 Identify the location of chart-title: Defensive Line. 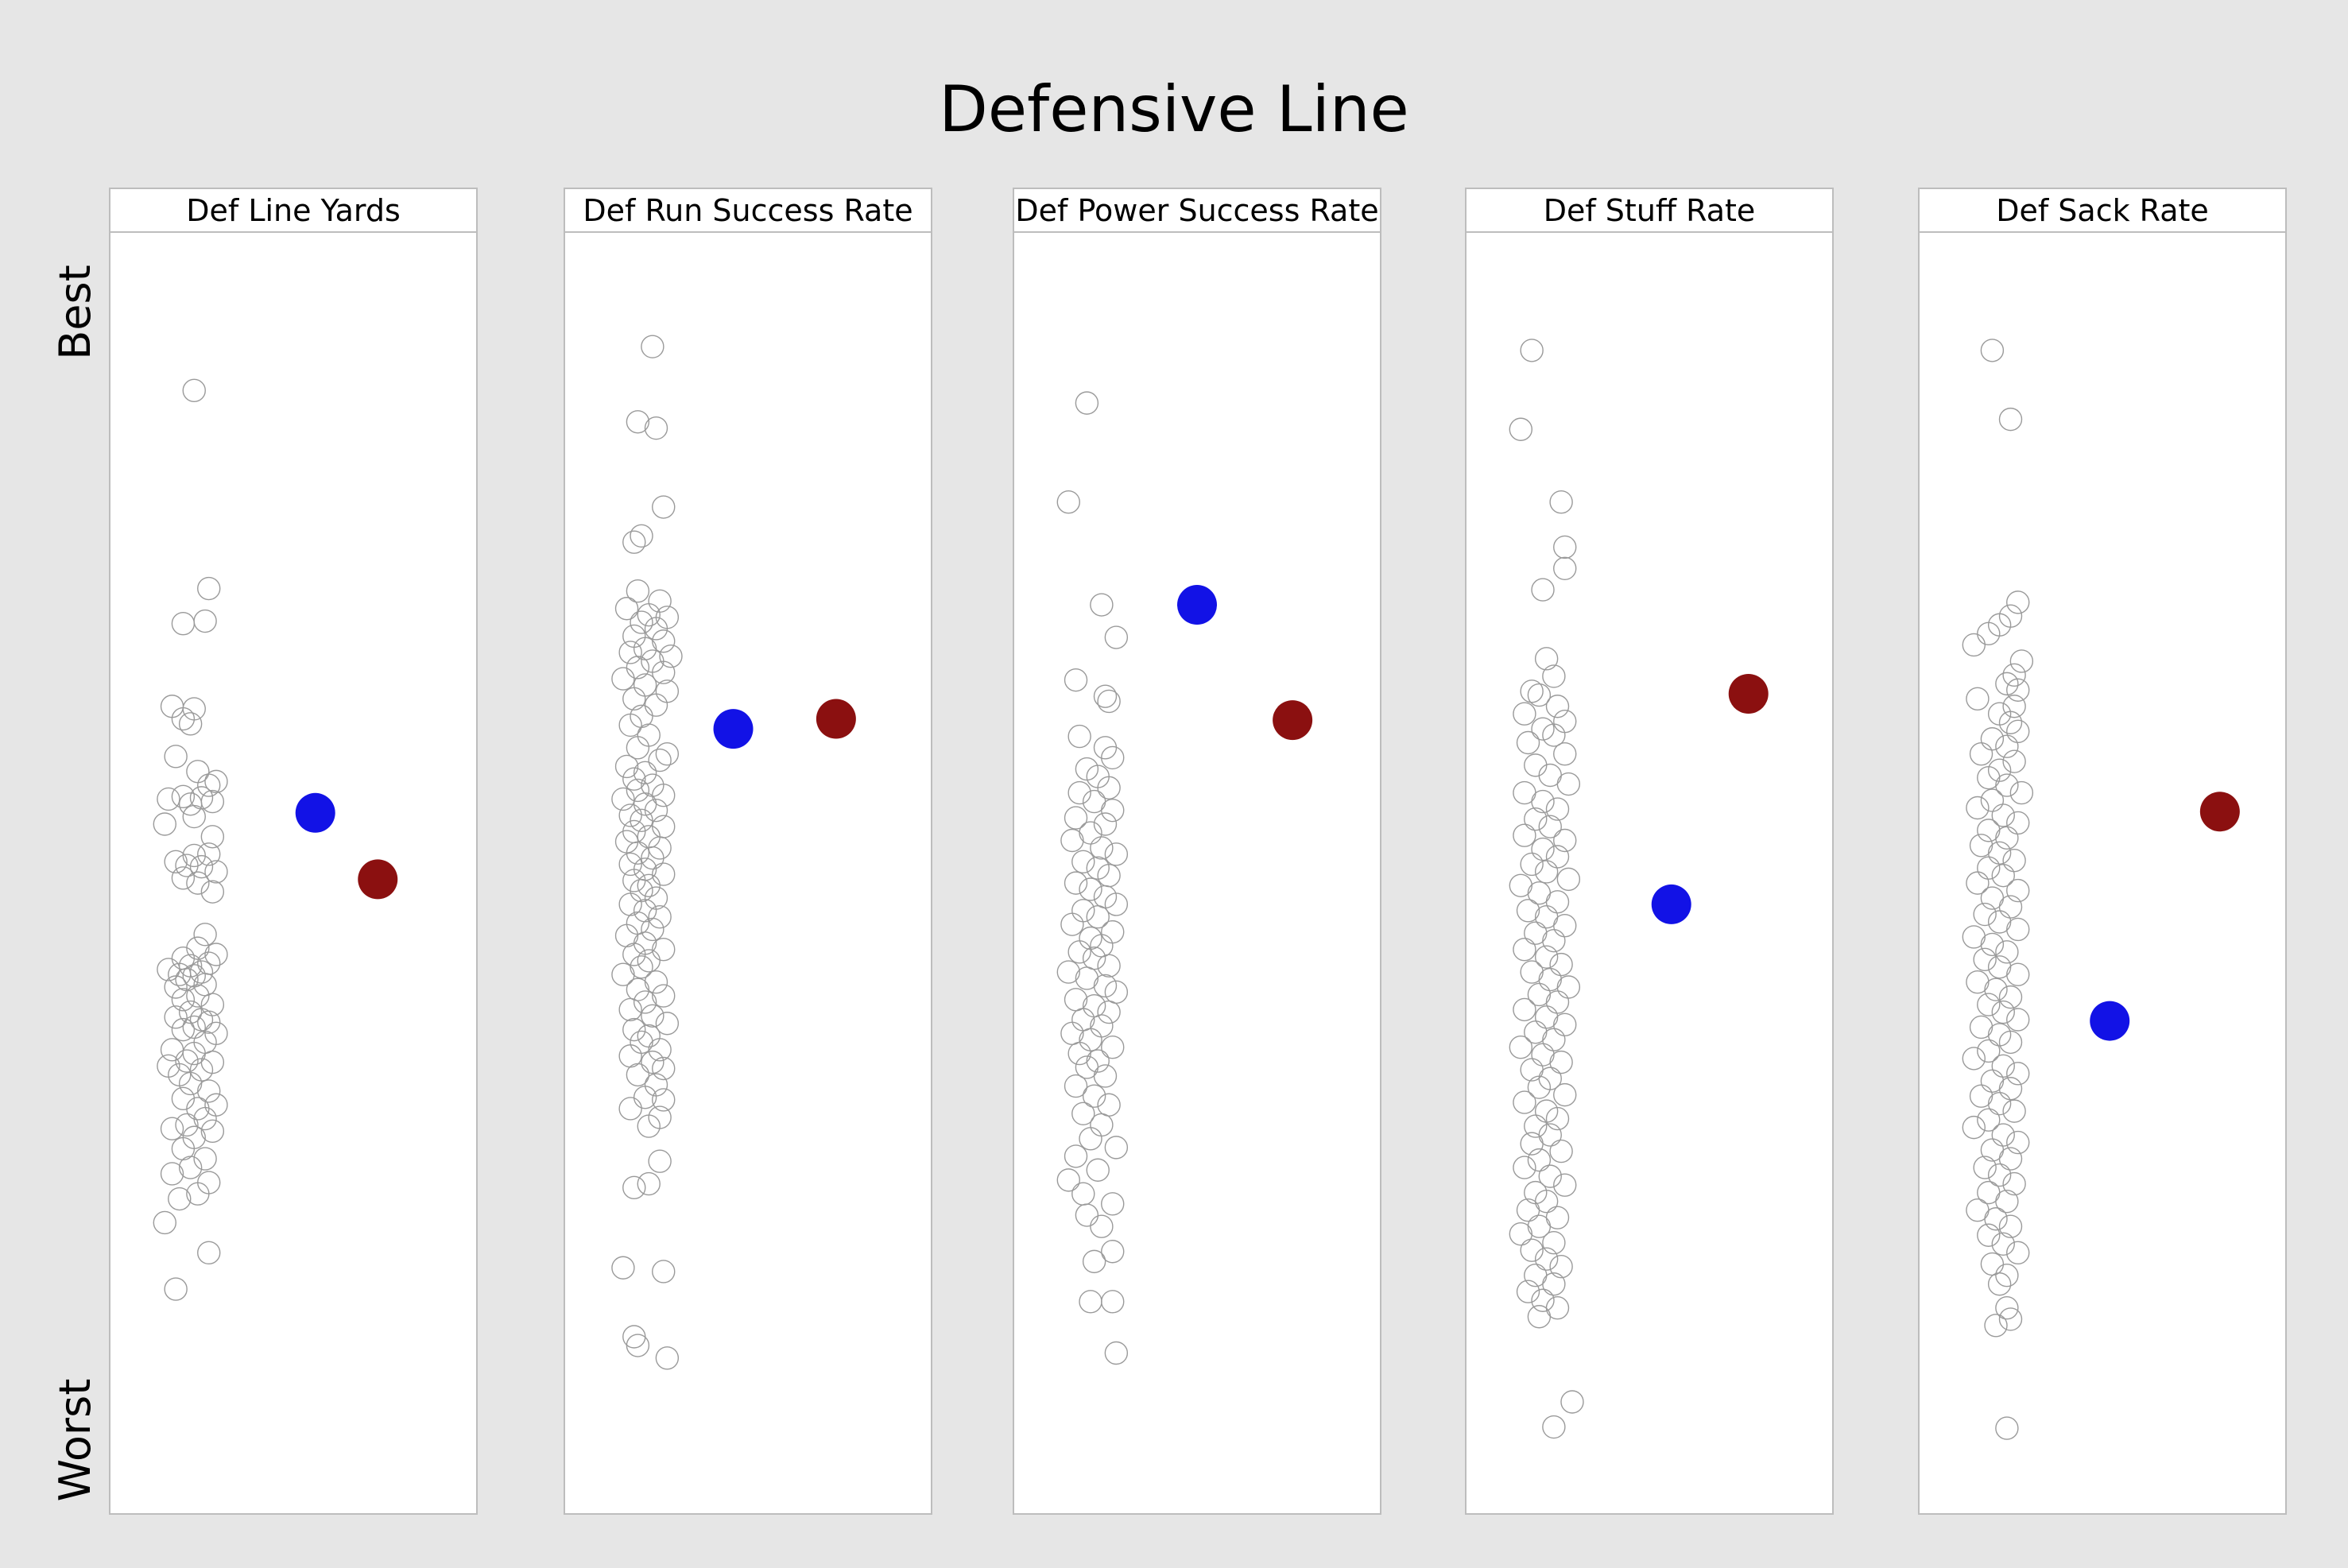
(1174, 109).